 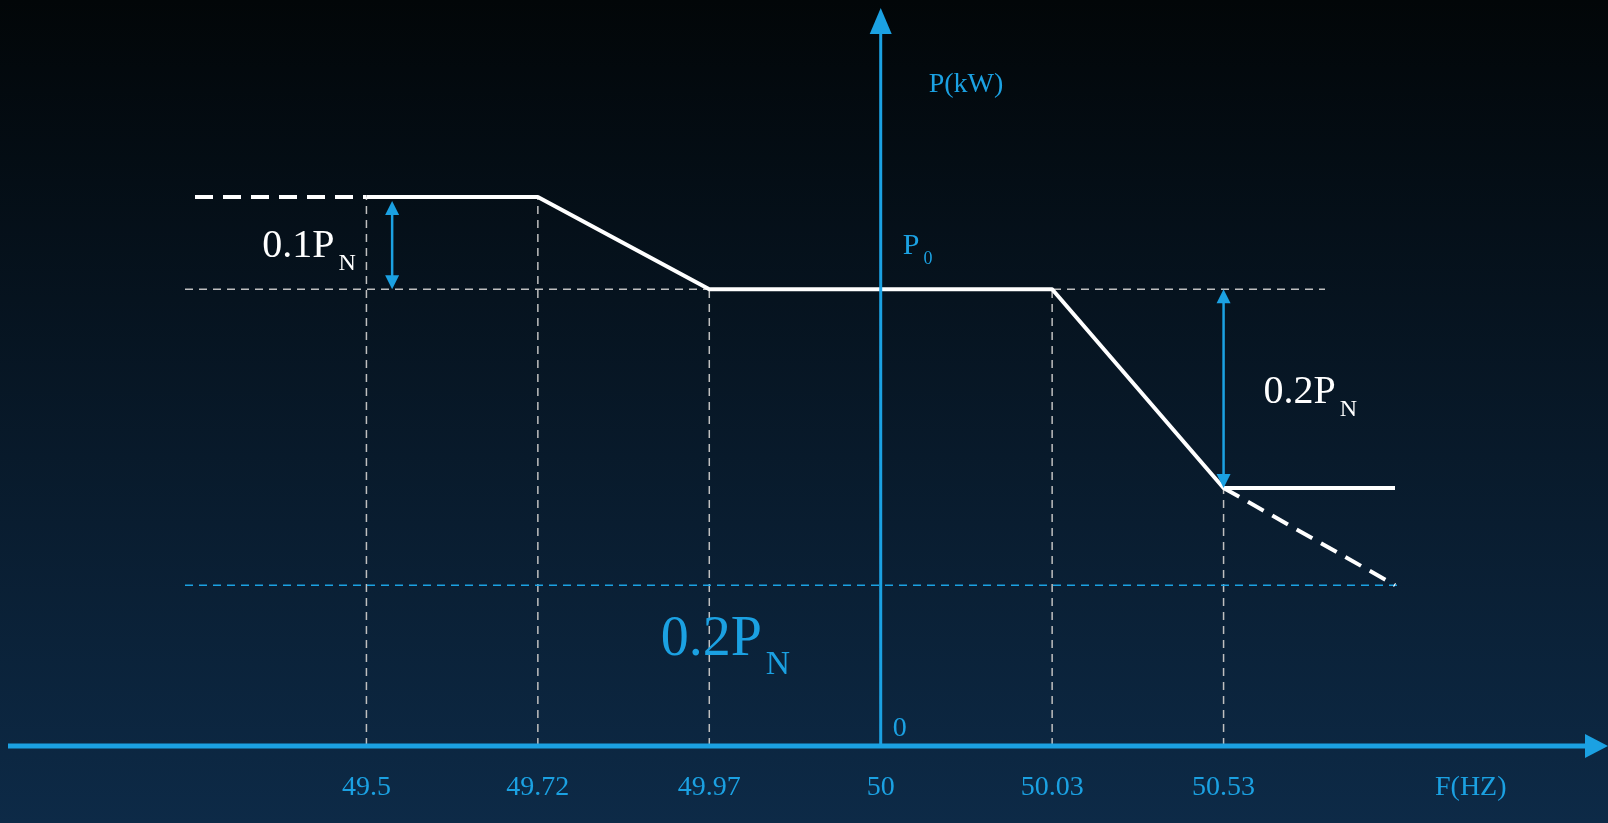 What do you see at coordinates (899, 726) in the screenshot?
I see `annotation: 0` at bounding box center [899, 726].